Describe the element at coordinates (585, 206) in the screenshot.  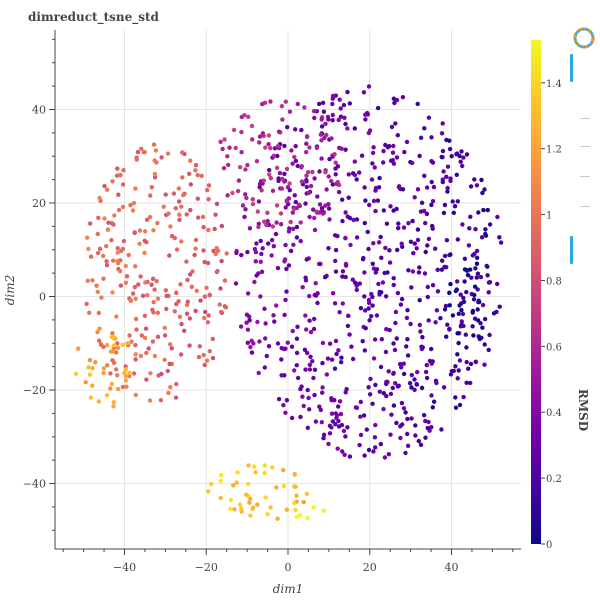
I see `reset-tool-icon` at that location.